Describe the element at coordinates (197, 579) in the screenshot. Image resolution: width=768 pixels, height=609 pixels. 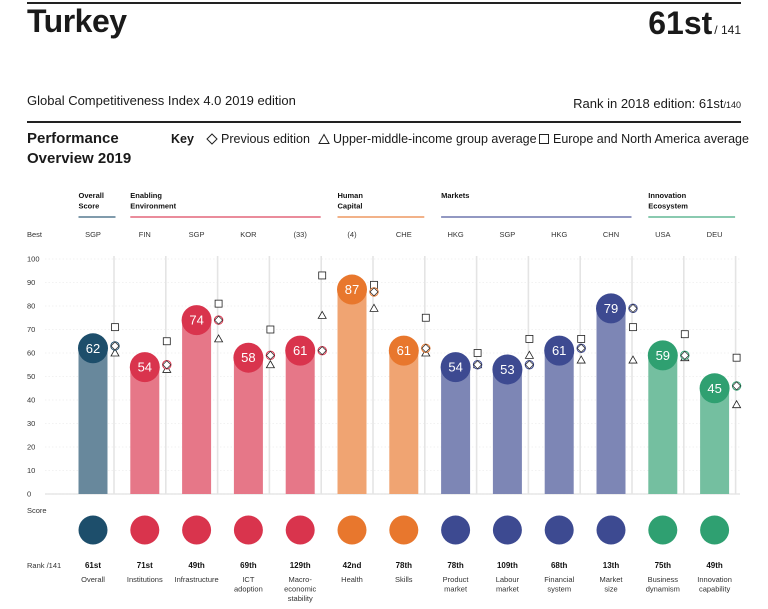
I see `category-label: Infrastructure` at that location.